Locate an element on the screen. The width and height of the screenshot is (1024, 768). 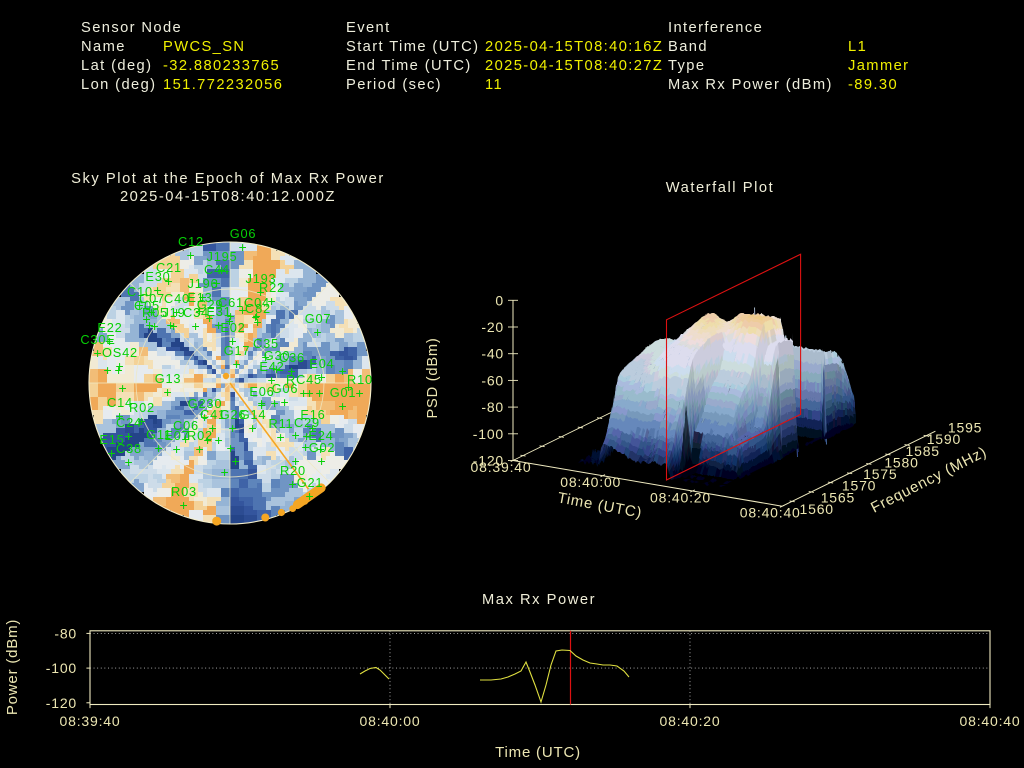
svg-text: G21 is located at coordinates (310, 482).